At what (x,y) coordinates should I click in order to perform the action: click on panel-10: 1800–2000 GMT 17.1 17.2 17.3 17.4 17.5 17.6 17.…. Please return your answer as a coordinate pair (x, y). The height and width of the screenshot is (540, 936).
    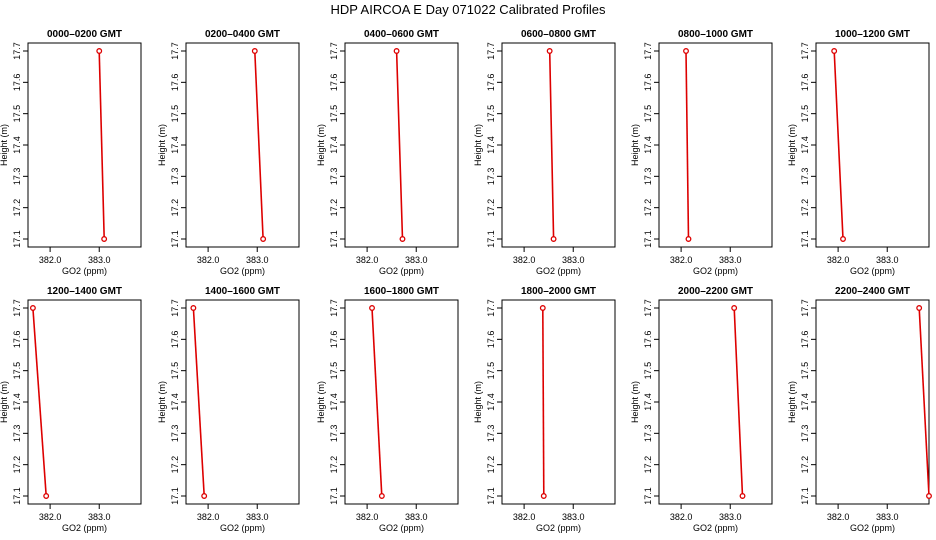
    Looking at the image, I should click on (544, 409).